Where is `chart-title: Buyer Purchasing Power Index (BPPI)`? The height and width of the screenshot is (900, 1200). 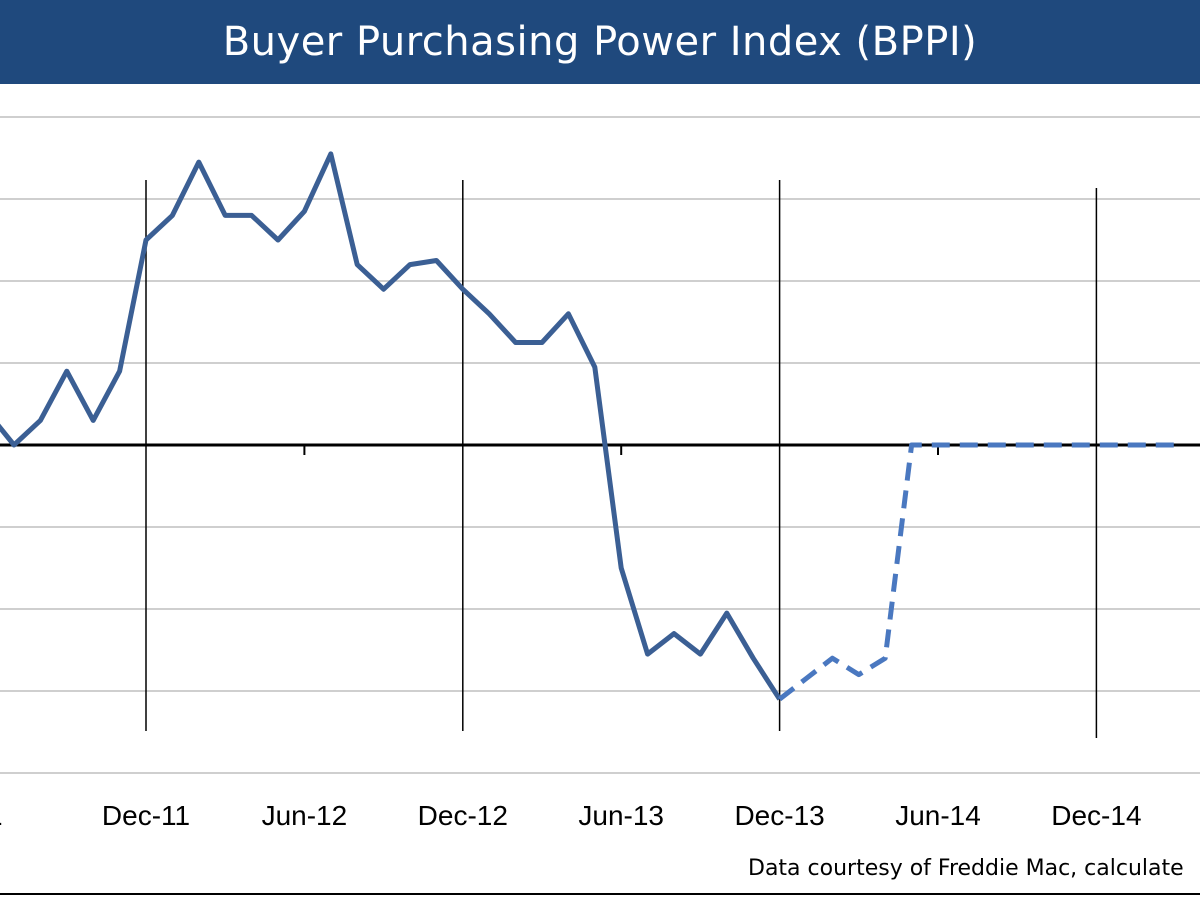 chart-title: Buyer Purchasing Power Index (BPPI) is located at coordinates (600, 42).